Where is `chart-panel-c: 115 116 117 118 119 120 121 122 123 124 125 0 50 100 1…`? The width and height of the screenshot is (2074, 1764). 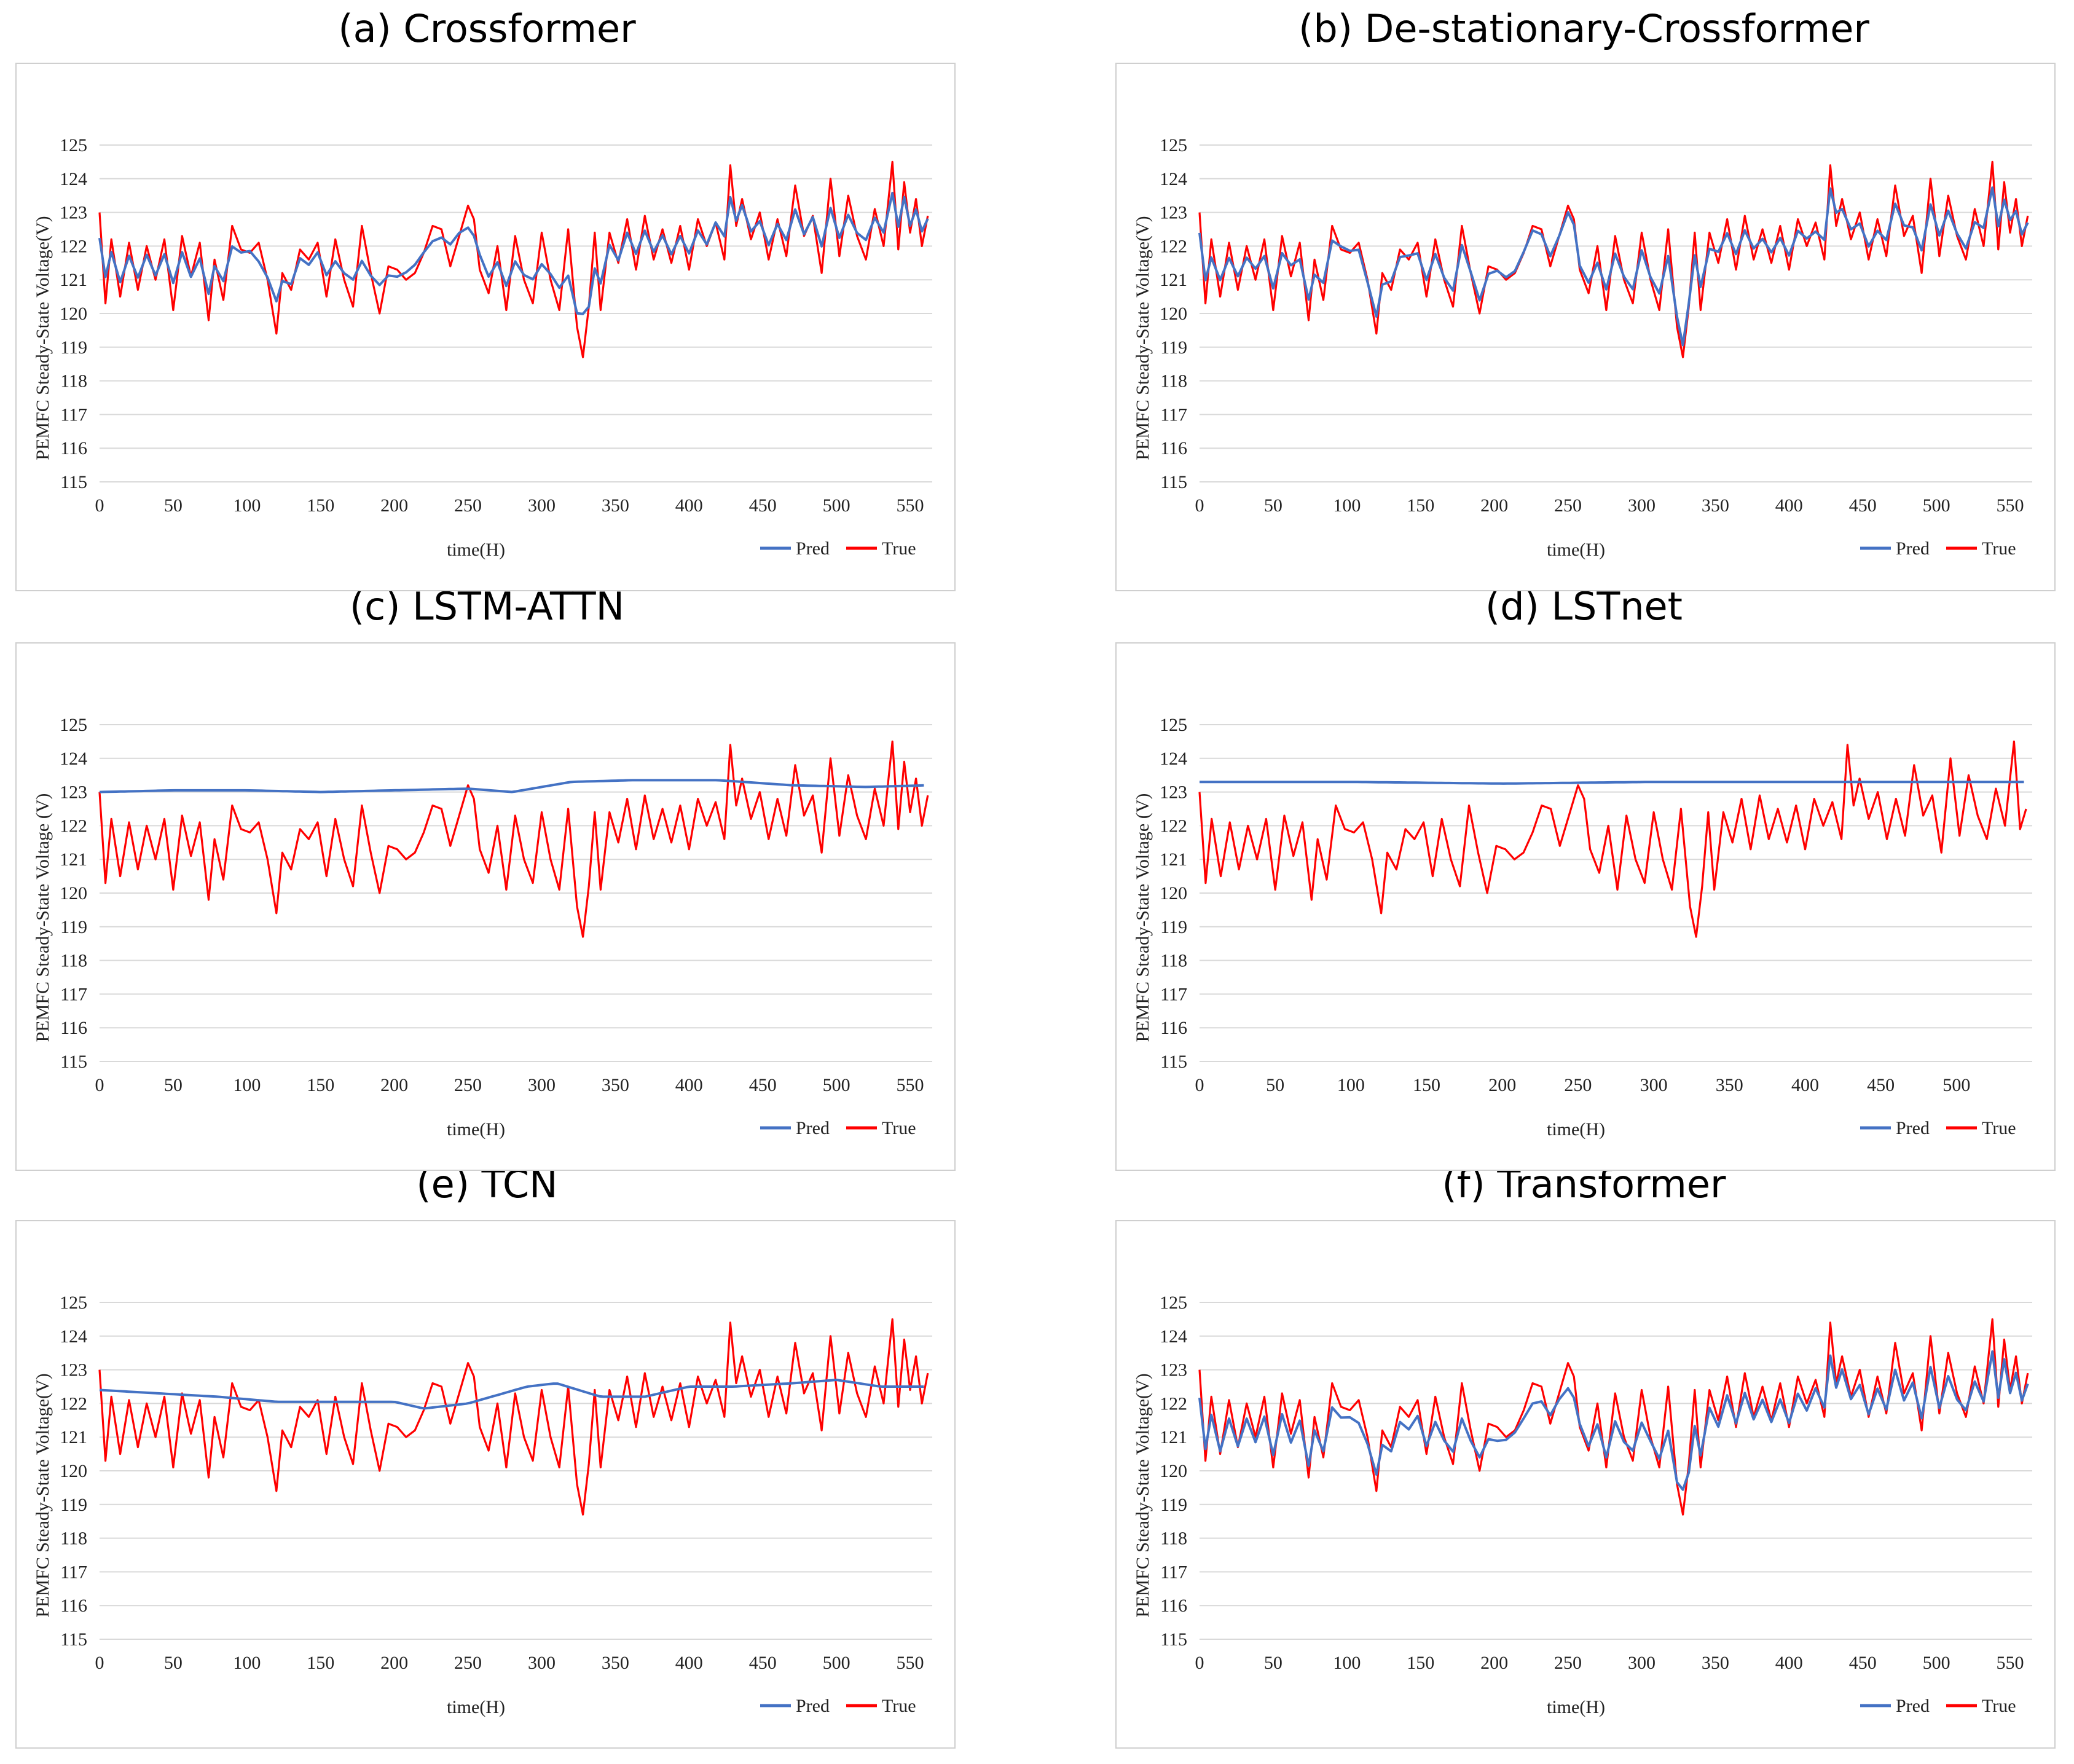
chart-panel-c: 115 116 117 118 119 120 121 122 123 124 125 0 50 100 1… is located at coordinates (485, 906).